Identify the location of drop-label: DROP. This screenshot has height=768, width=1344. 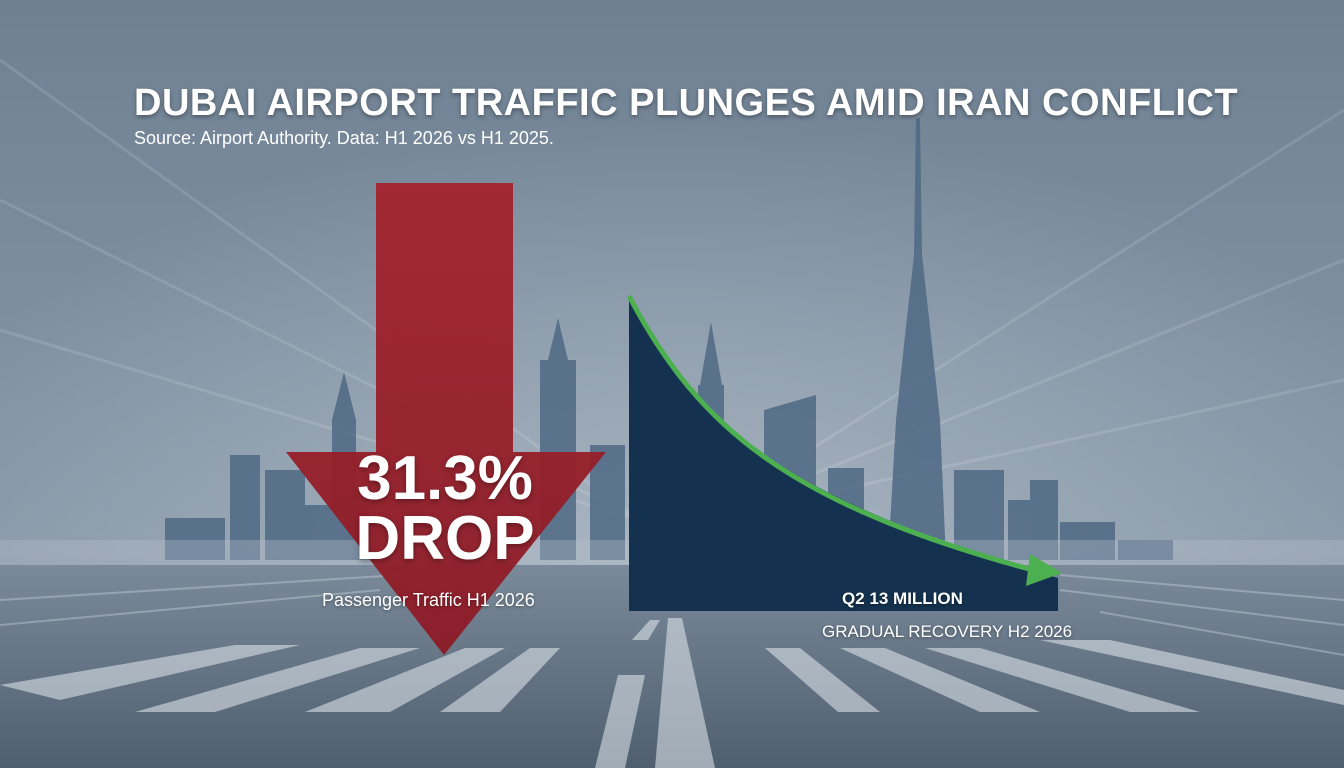
(445, 538).